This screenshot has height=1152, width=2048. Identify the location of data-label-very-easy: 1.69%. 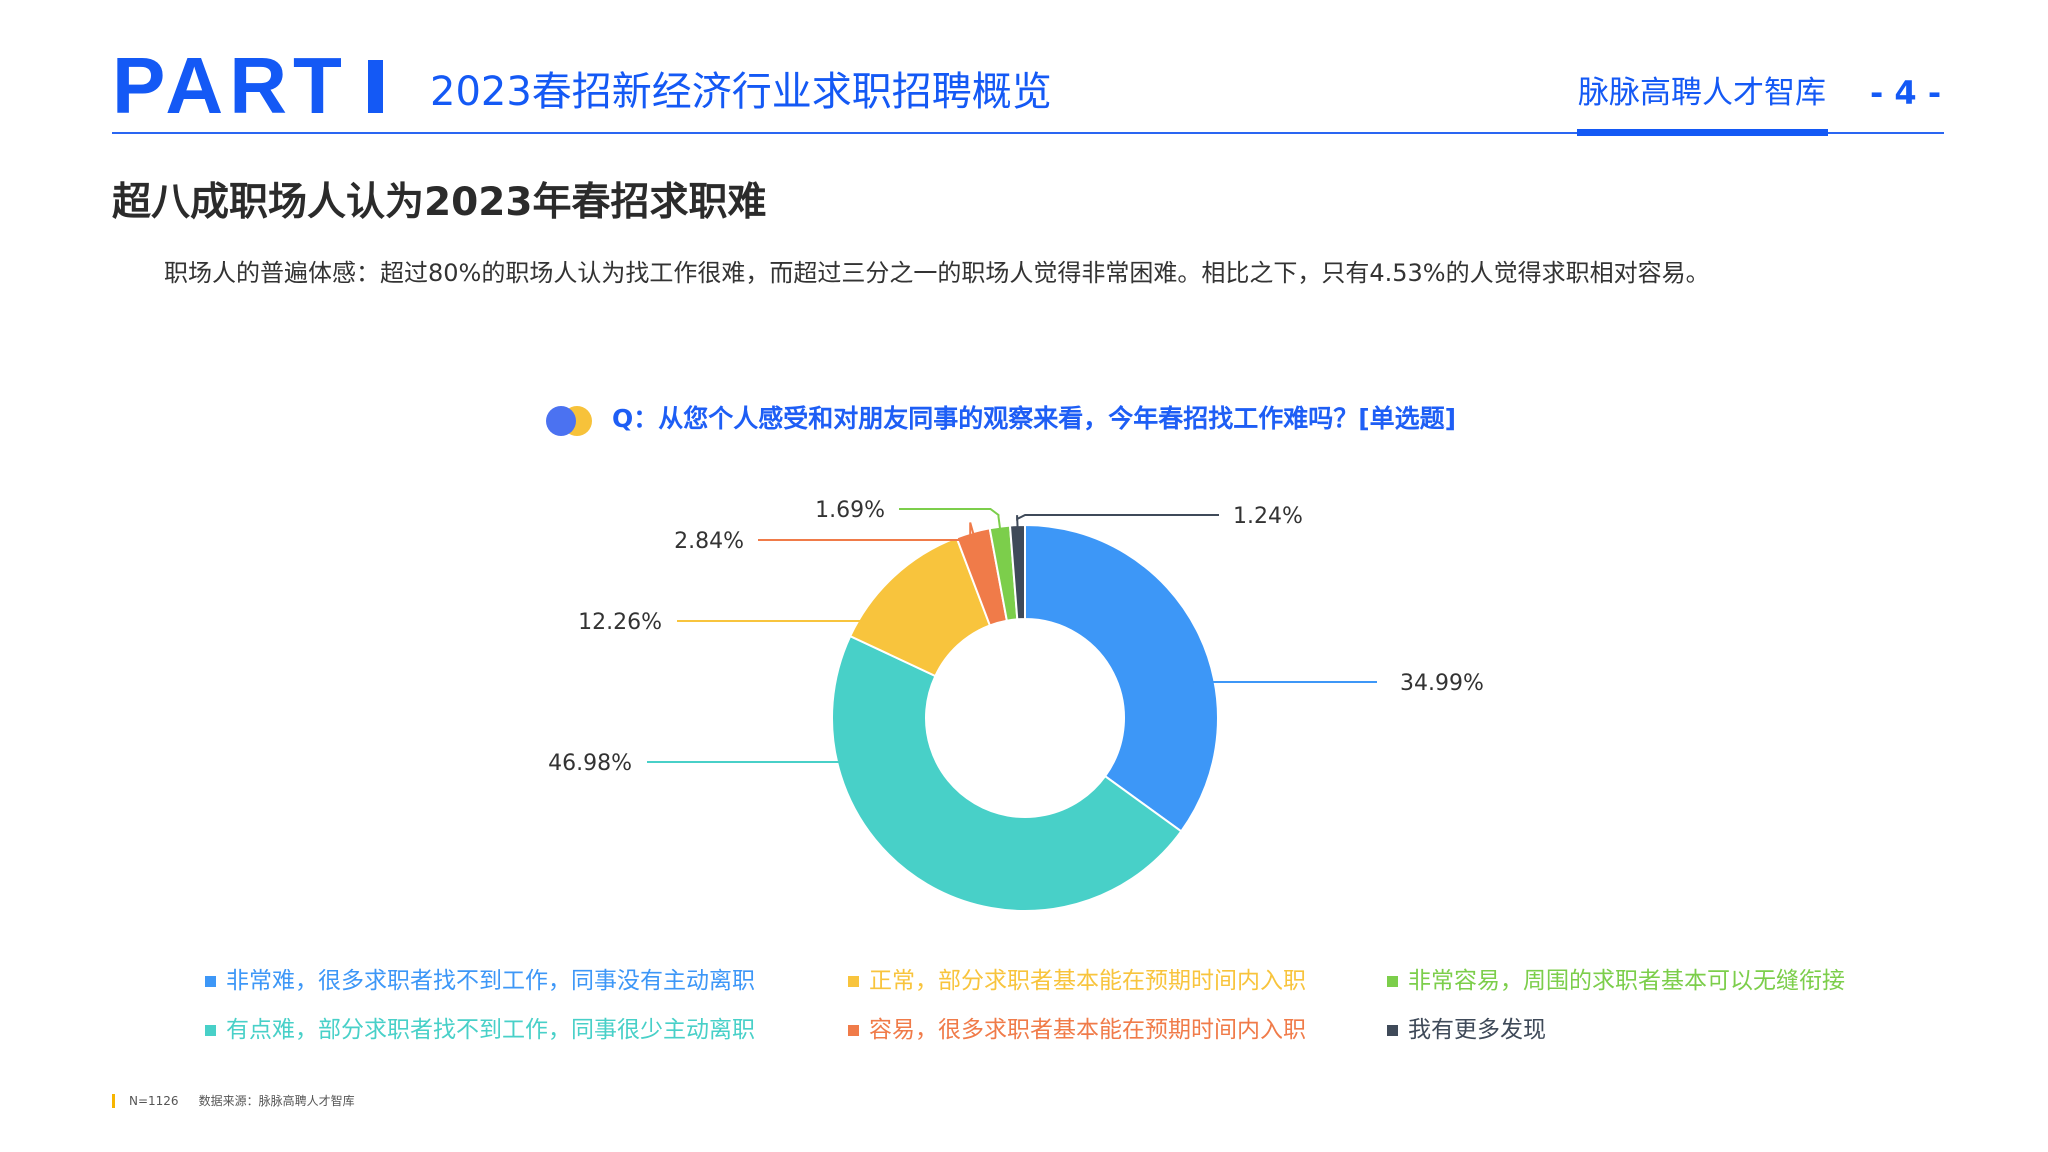
(850, 510).